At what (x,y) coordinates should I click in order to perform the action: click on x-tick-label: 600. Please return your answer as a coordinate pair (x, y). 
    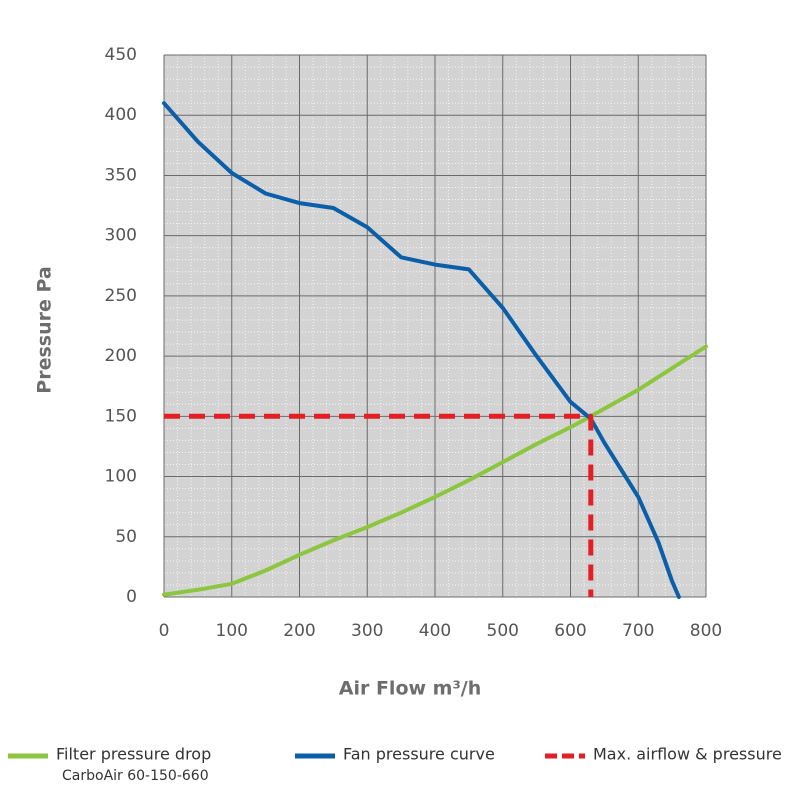
    Looking at the image, I should click on (570, 631).